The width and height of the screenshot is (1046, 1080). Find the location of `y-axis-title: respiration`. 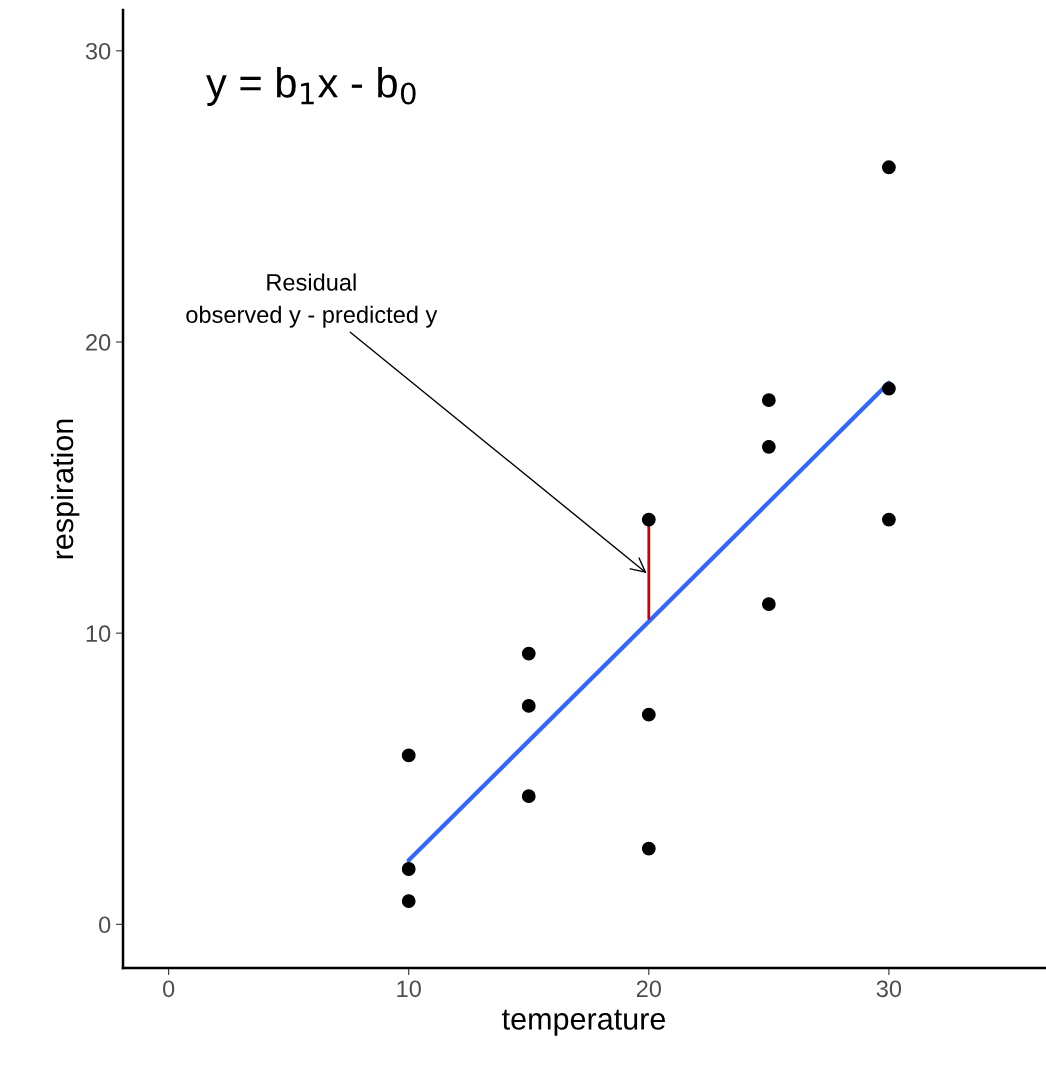

y-axis-title: respiration is located at coordinates (65, 489).